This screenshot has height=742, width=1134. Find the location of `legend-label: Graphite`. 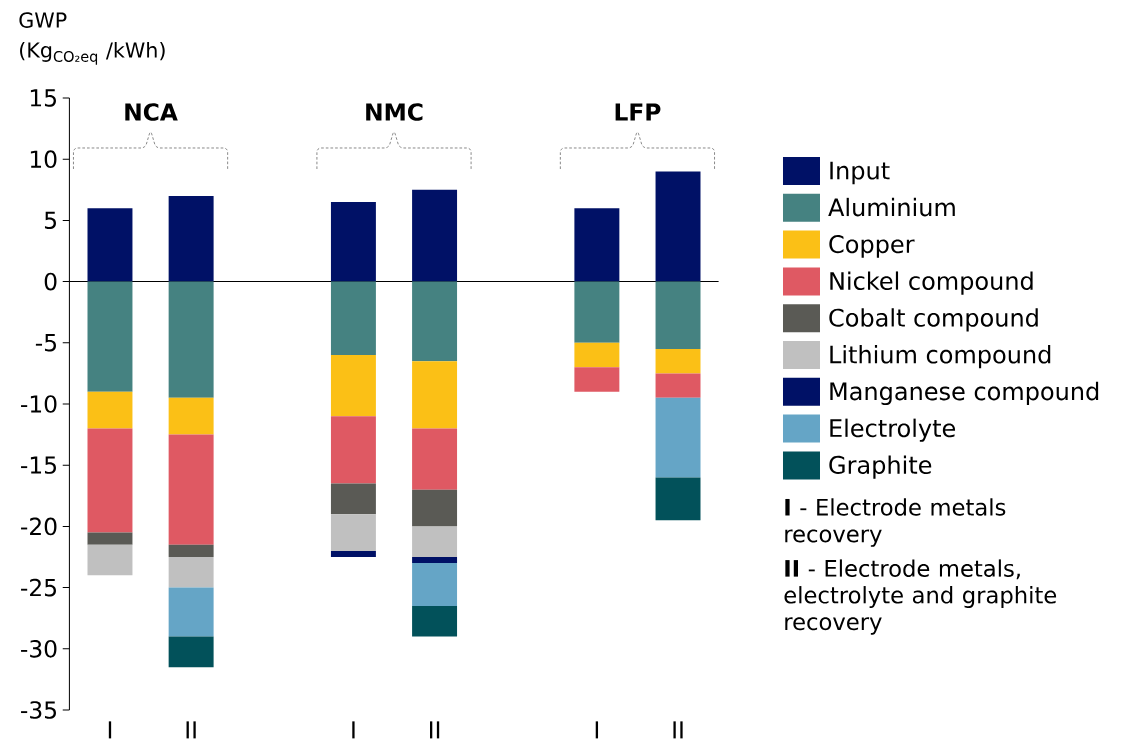

legend-label: Graphite is located at coordinates (880, 467).